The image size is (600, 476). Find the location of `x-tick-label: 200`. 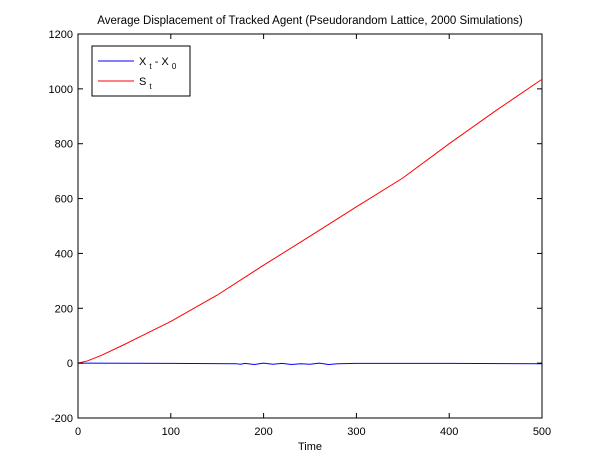

x-tick-label: 200 is located at coordinates (263, 432).